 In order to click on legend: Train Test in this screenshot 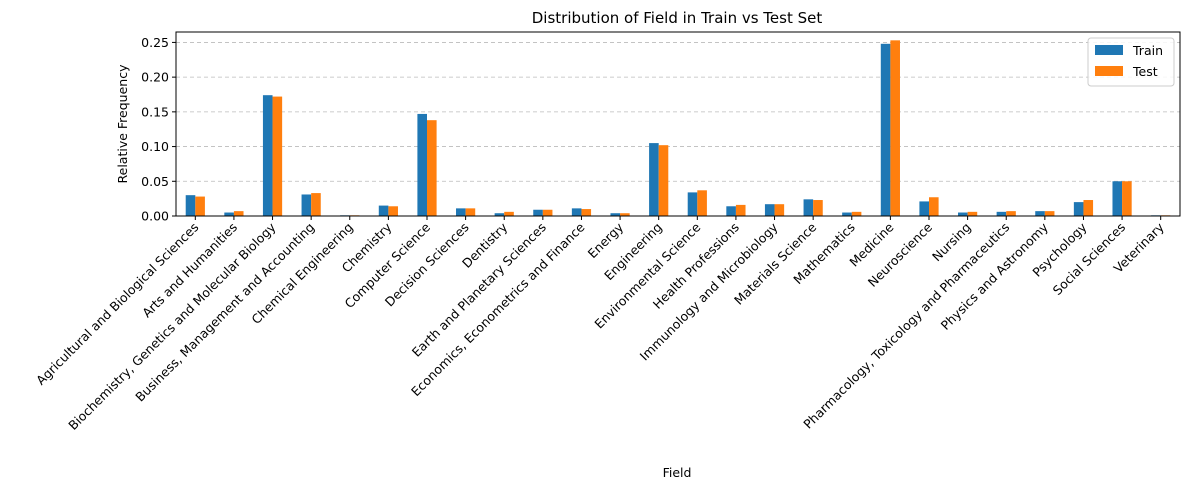, I will do `click(1131, 62)`.